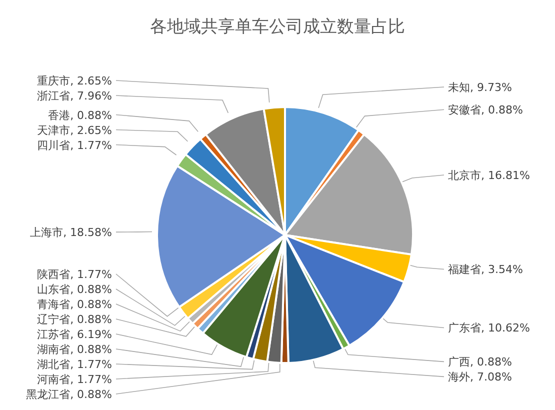 The width and height of the screenshot is (555, 410). Describe the element at coordinates (277, 27) in the screenshot. I see `chart-title: 各地域共享单车公司成立数量占比` at that location.